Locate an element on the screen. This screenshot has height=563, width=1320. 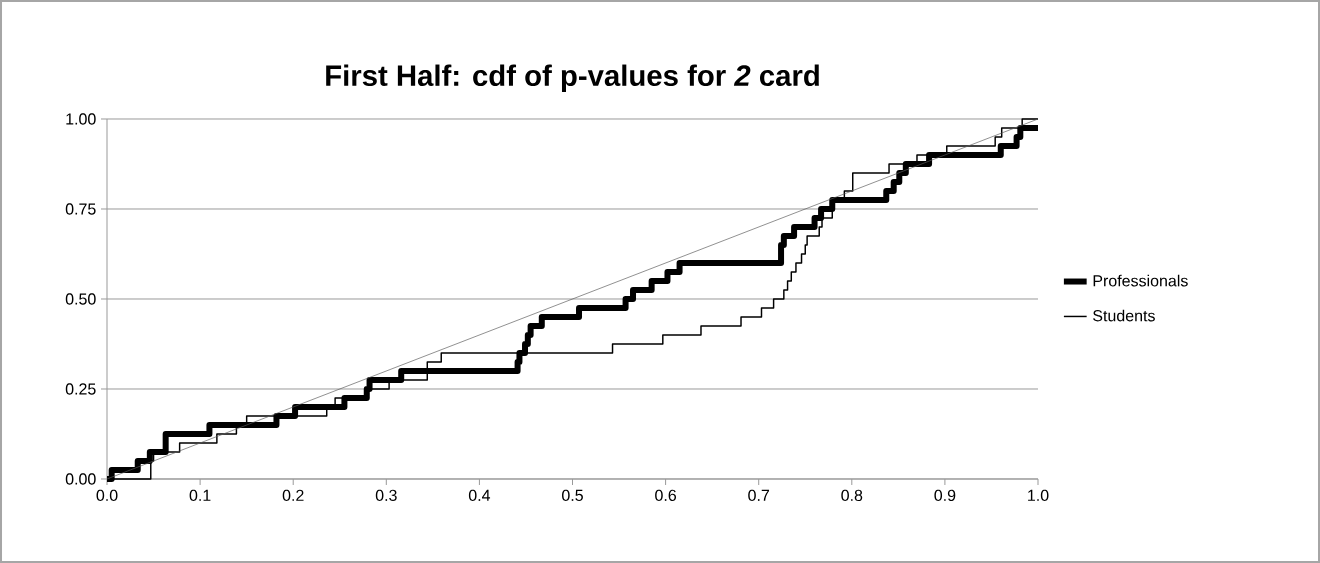
x-tick-label: 0.4 is located at coordinates (479, 495).